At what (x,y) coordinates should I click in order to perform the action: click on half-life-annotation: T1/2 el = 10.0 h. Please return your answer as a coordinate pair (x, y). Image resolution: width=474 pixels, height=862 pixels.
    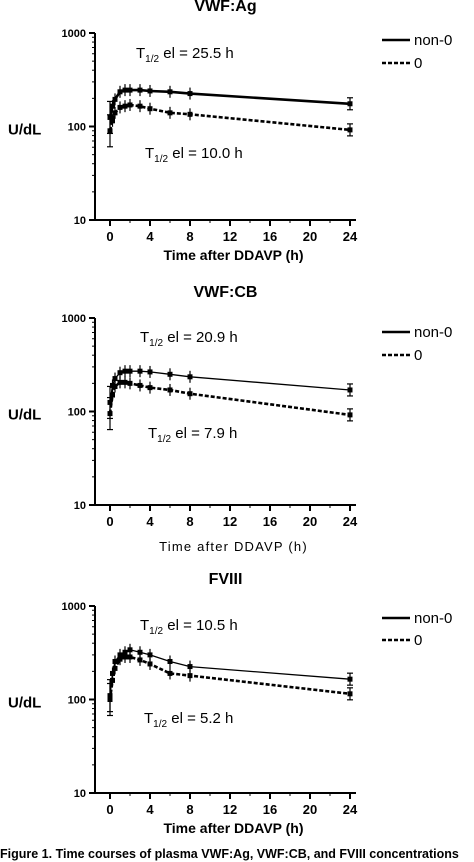
    Looking at the image, I should click on (194, 155).